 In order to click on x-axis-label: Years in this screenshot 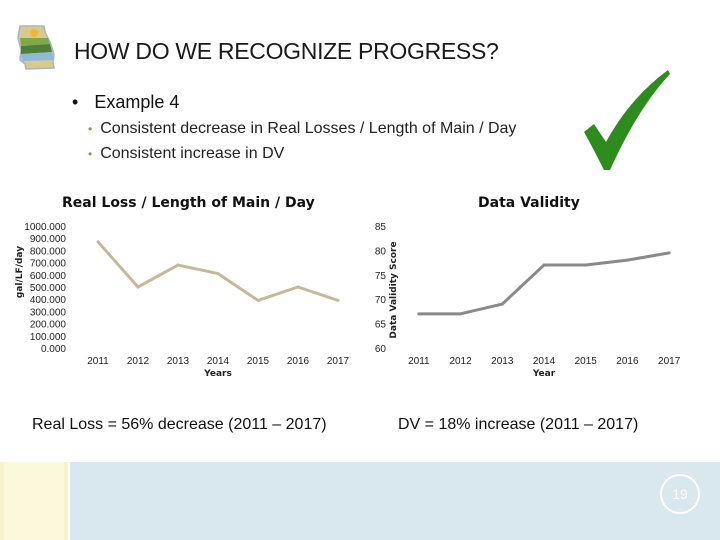, I will do `click(217, 374)`.